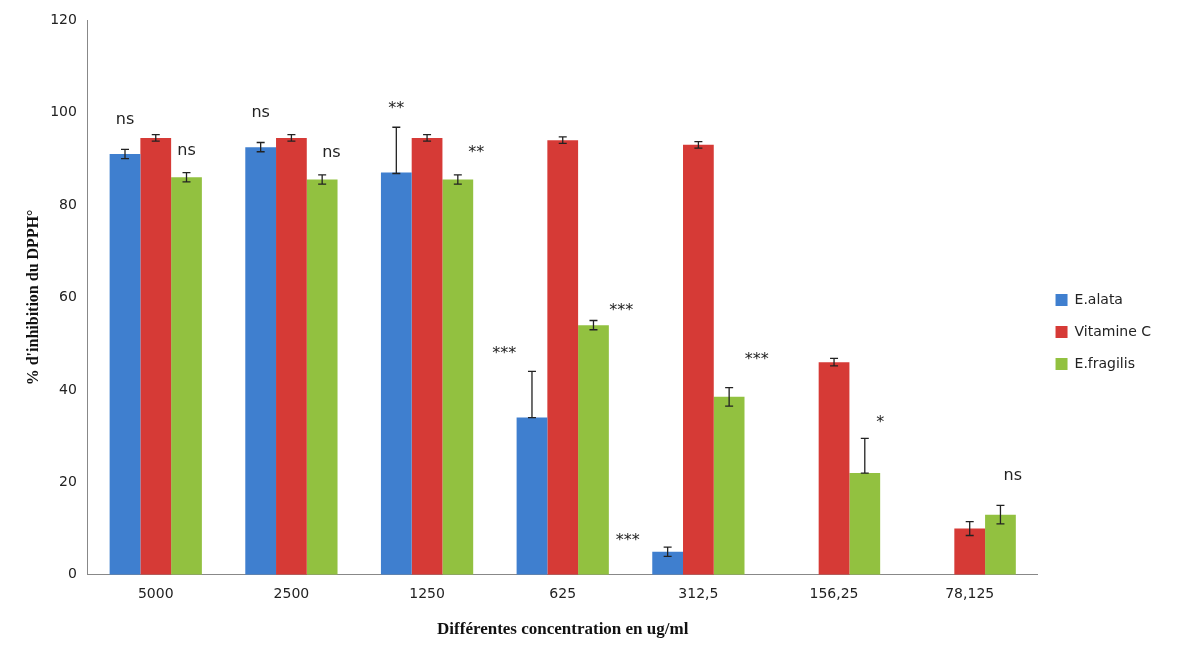 Image resolution: width=1181 pixels, height=664 pixels. I want to click on legend-label: E.alata, so click(1098, 298).